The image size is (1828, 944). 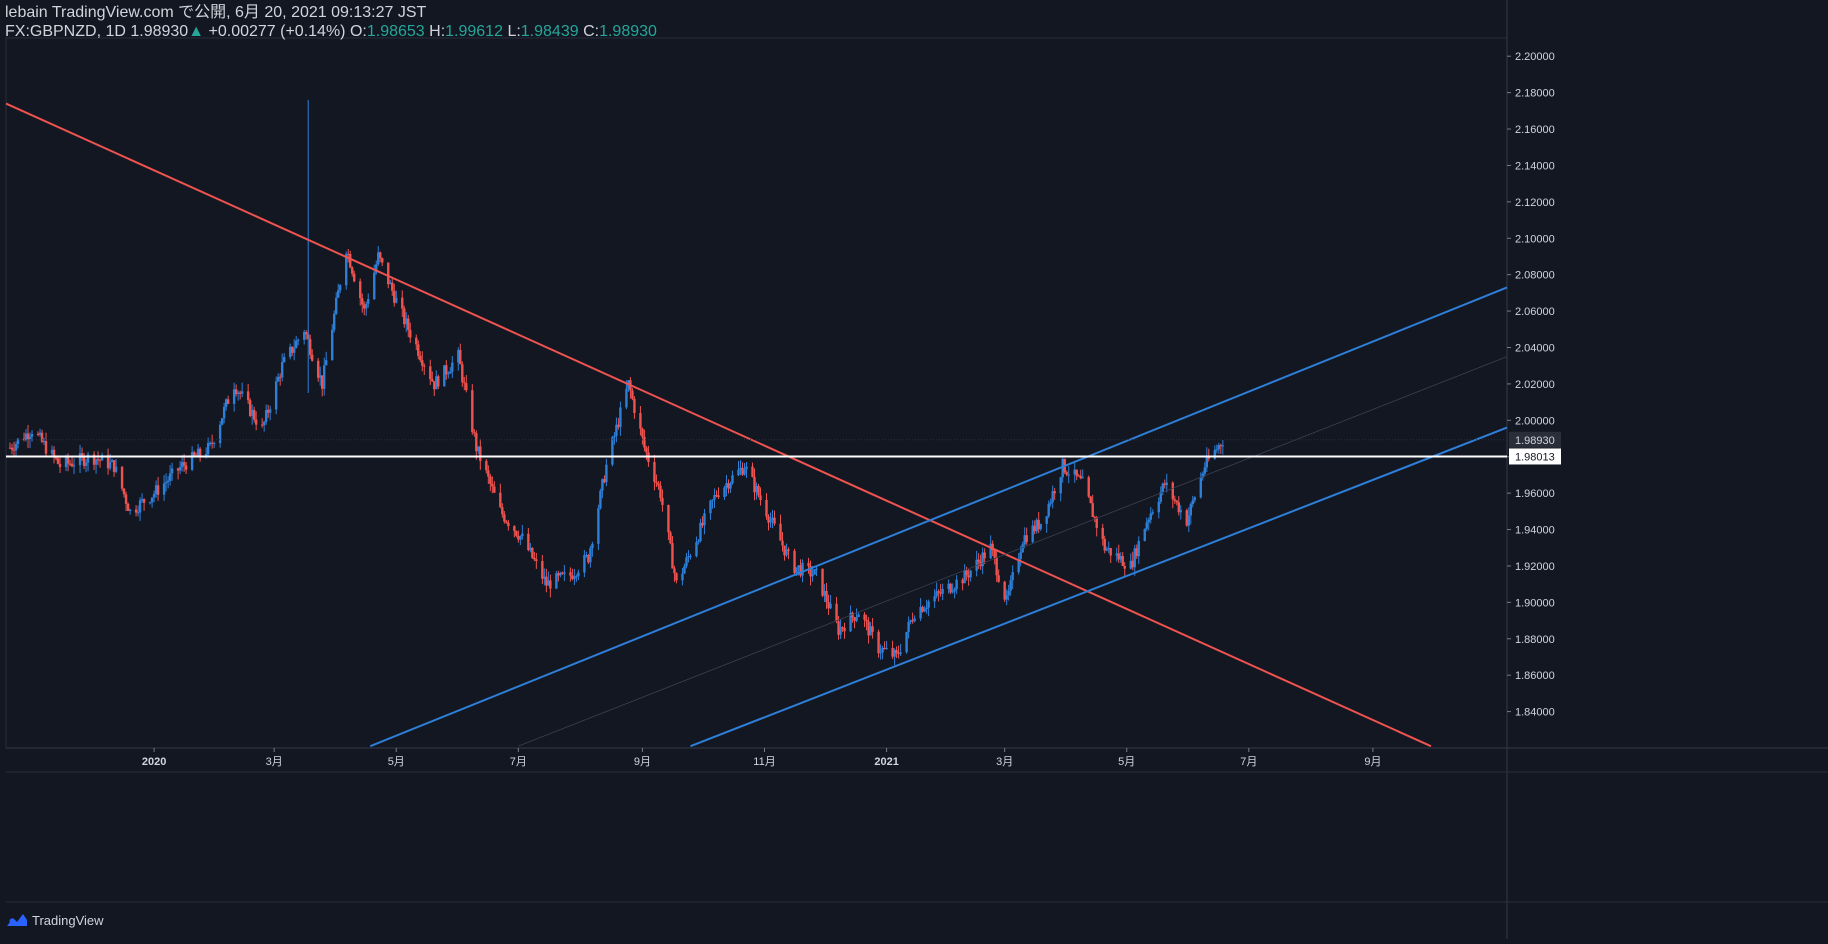 What do you see at coordinates (762, 758) in the screenshot?
I see `time-axis: 2020 3月 5月 7月 9月 11月 2021 3月 5月 7月 9月` at bounding box center [762, 758].